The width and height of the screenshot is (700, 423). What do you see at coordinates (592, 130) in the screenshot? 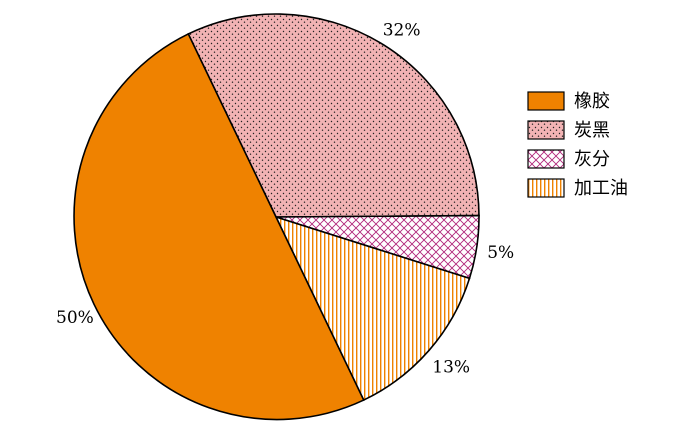
I see `legend-label-2: 炭黑` at bounding box center [592, 130].